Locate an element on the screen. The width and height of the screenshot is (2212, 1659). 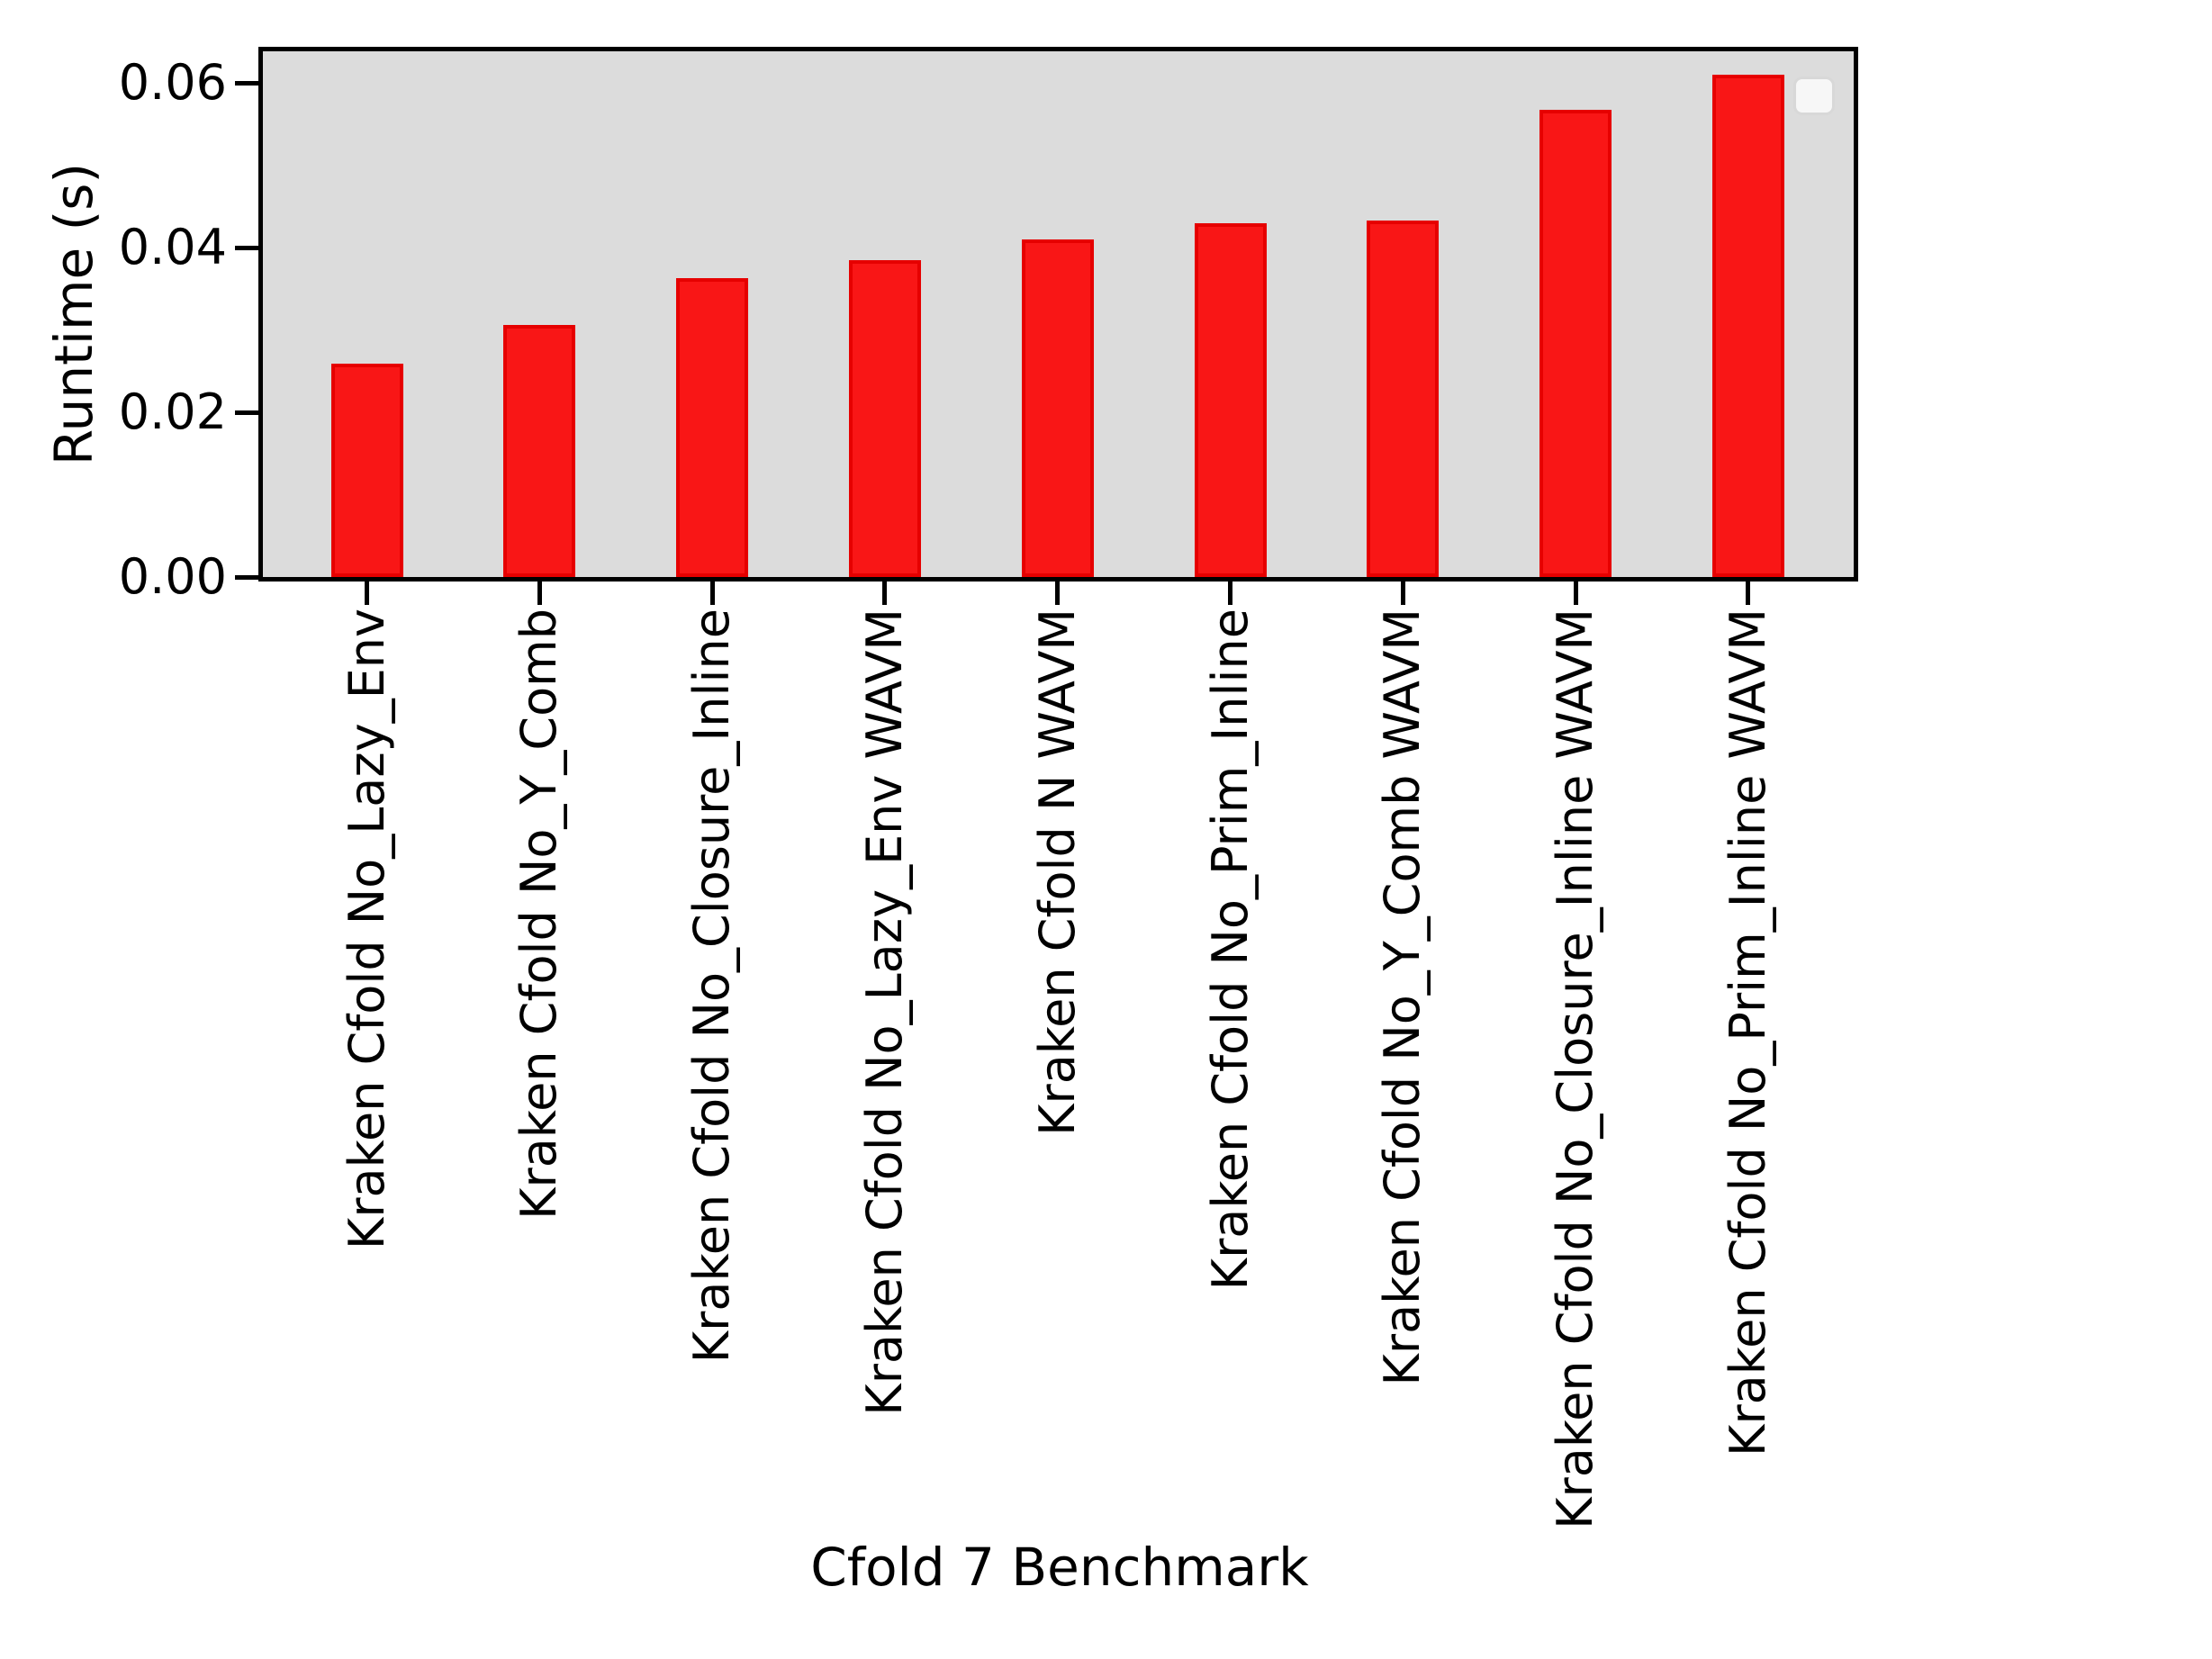
legend-box is located at coordinates (1814, 96).